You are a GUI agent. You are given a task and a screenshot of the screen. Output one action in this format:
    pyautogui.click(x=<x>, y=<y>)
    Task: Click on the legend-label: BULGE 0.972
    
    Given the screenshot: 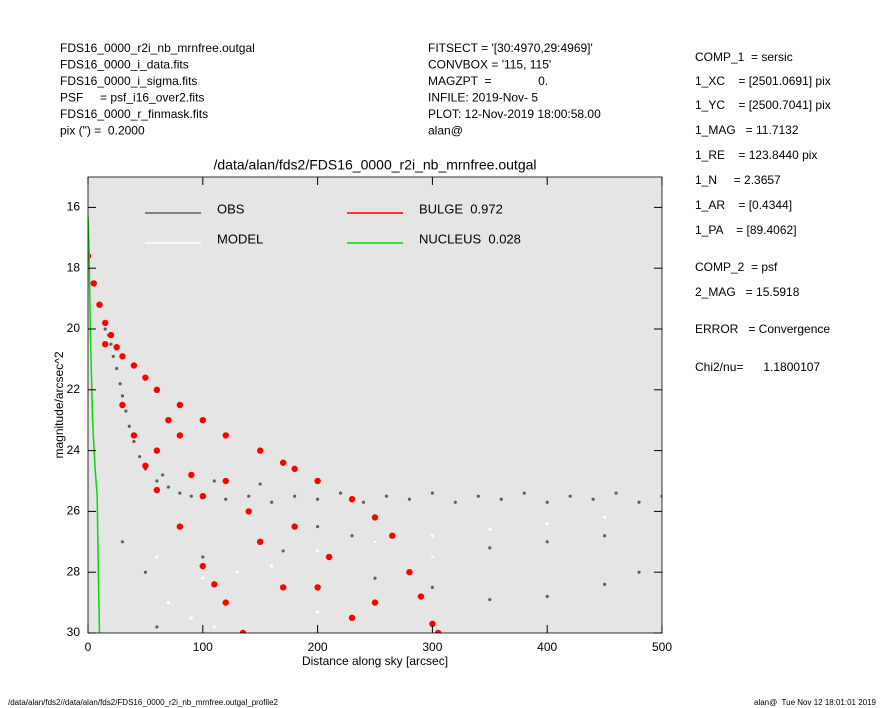 What is the action you would take?
    pyautogui.click(x=461, y=208)
    